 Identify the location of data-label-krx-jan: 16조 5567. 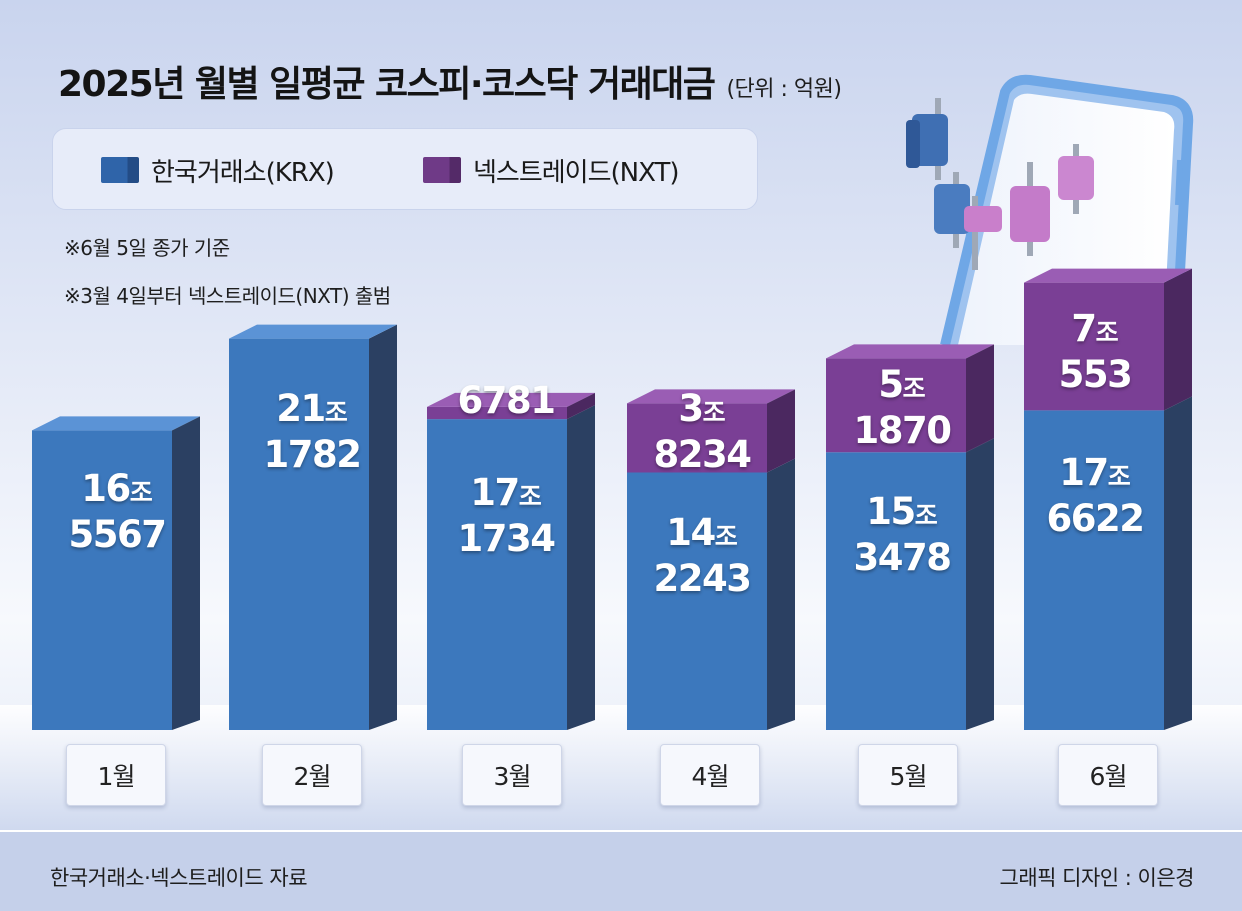
(117, 511).